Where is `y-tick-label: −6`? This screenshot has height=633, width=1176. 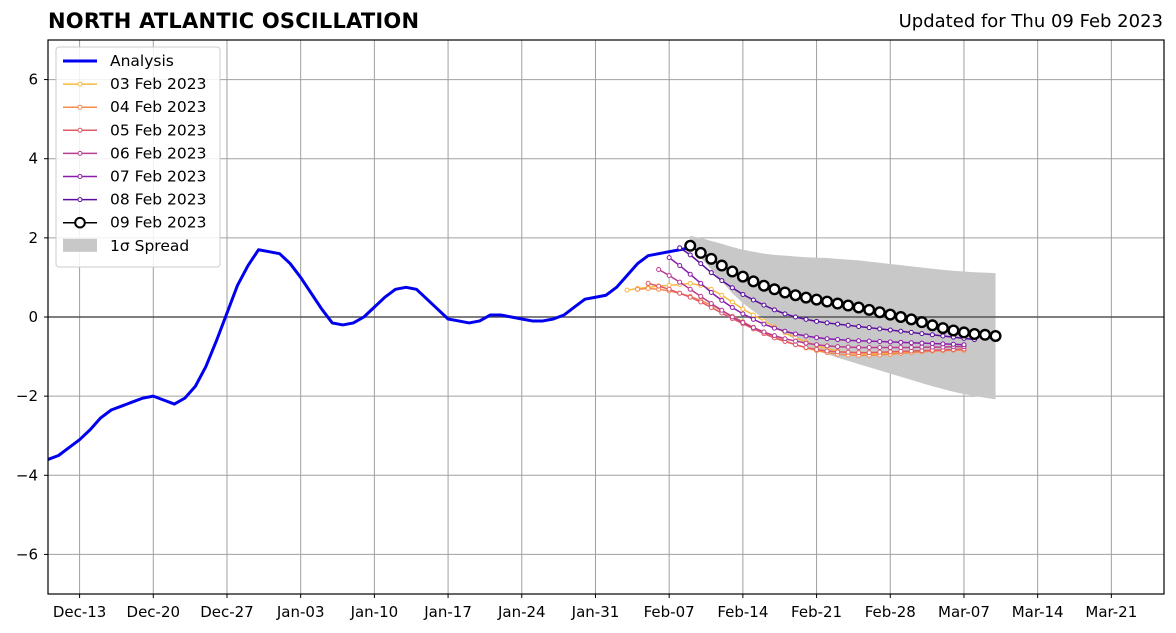
y-tick-label: −6 is located at coordinates (27, 554).